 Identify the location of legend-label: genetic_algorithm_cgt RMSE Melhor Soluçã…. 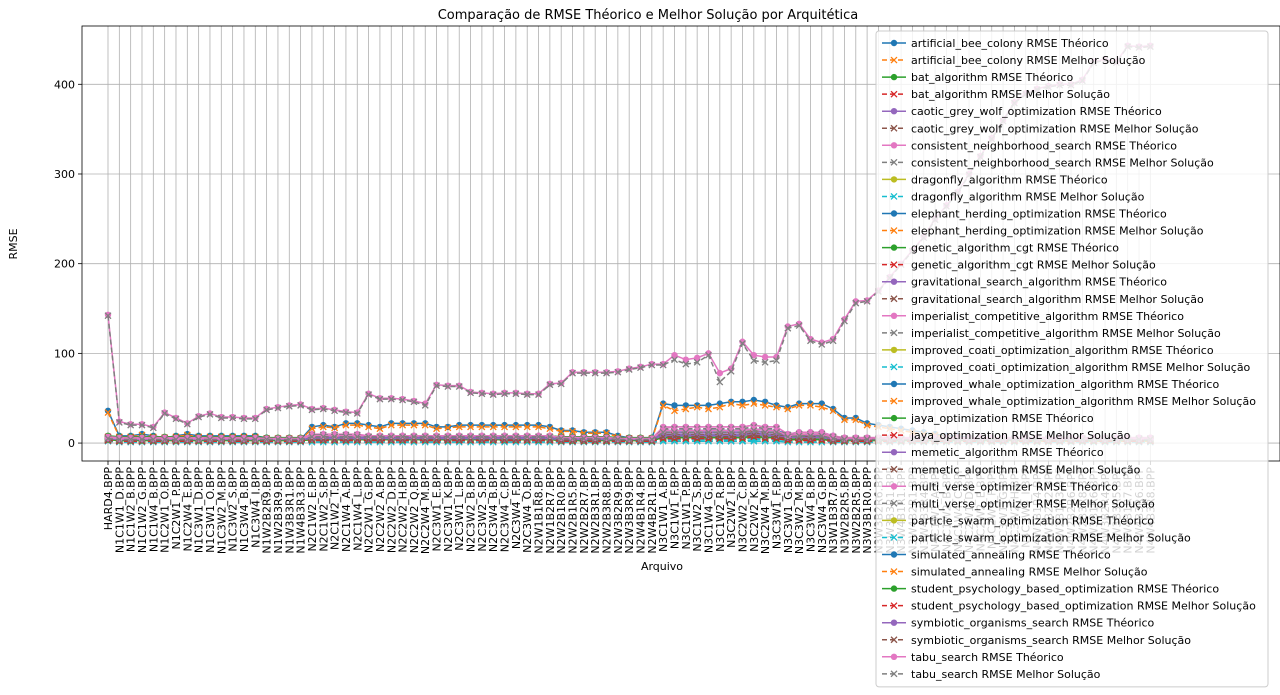
(1033, 265).